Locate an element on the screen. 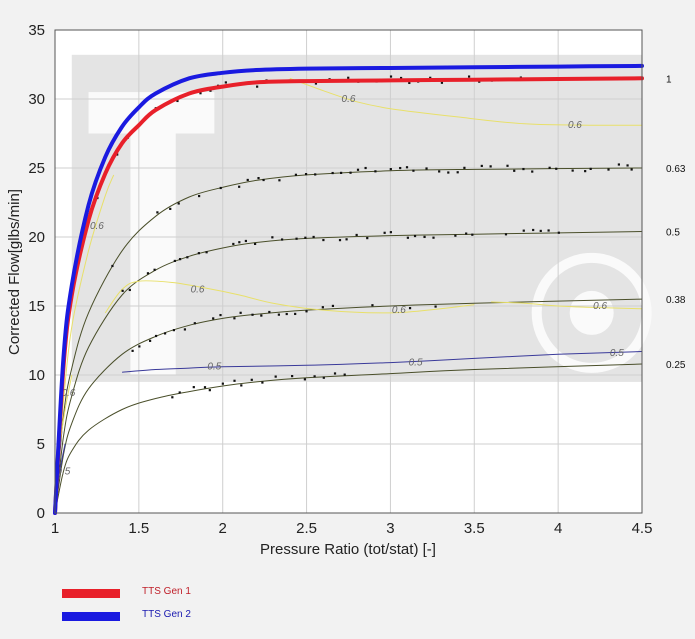  x-tick-label: 4 is located at coordinates (558, 528).